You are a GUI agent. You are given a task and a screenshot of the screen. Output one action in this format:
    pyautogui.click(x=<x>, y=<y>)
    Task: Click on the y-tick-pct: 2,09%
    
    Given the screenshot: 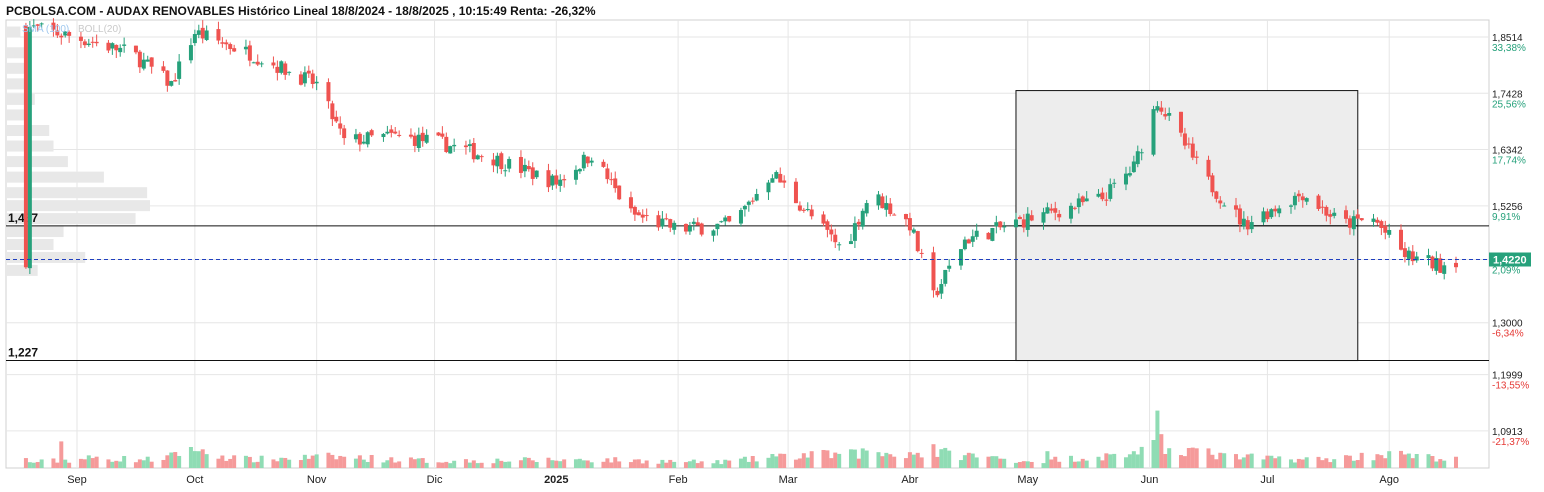 What is the action you would take?
    pyautogui.click(x=1506, y=271)
    